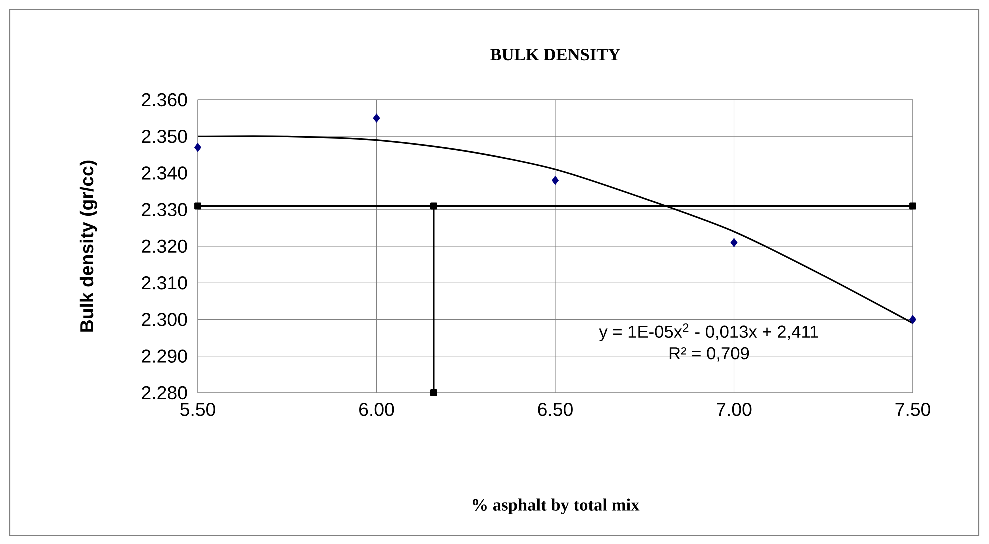  Describe the element at coordinates (913, 409) in the screenshot. I see `x-tick-label: 7.50` at that location.